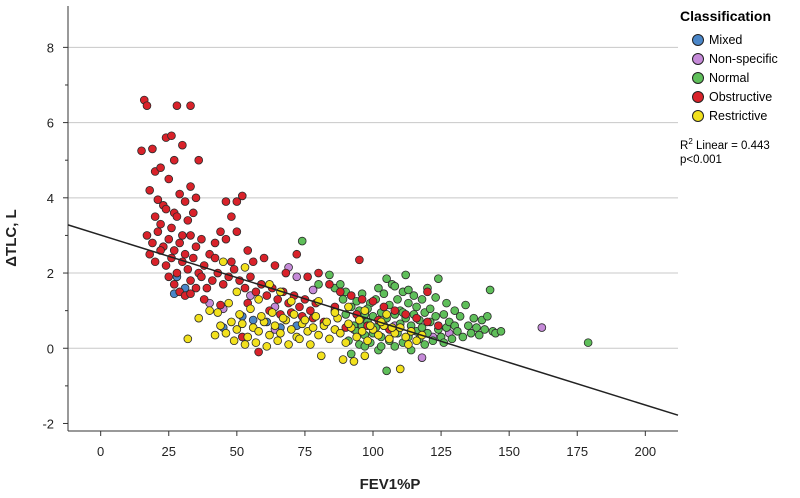 This screenshot has height=498, width=800. I want to click on y-tick-label: 8, so click(50, 47).